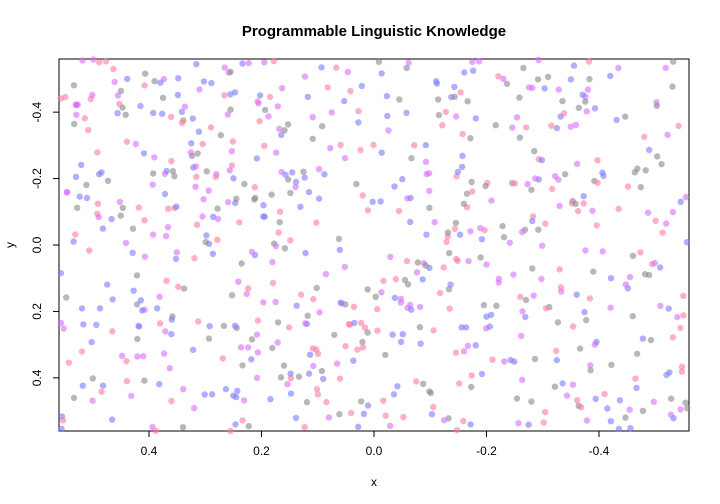 The height and width of the screenshot is (504, 720). What do you see at coordinates (261, 451) in the screenshot?
I see `x-tick-label: 0.2` at bounding box center [261, 451].